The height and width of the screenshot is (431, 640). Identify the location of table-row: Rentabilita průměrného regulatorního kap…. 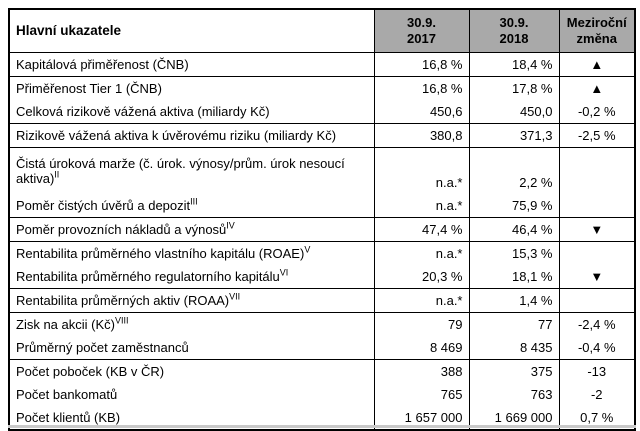
(322, 277).